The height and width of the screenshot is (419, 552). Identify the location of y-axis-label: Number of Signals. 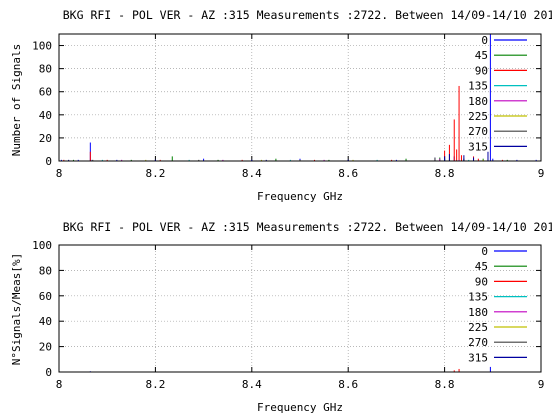
(16, 100).